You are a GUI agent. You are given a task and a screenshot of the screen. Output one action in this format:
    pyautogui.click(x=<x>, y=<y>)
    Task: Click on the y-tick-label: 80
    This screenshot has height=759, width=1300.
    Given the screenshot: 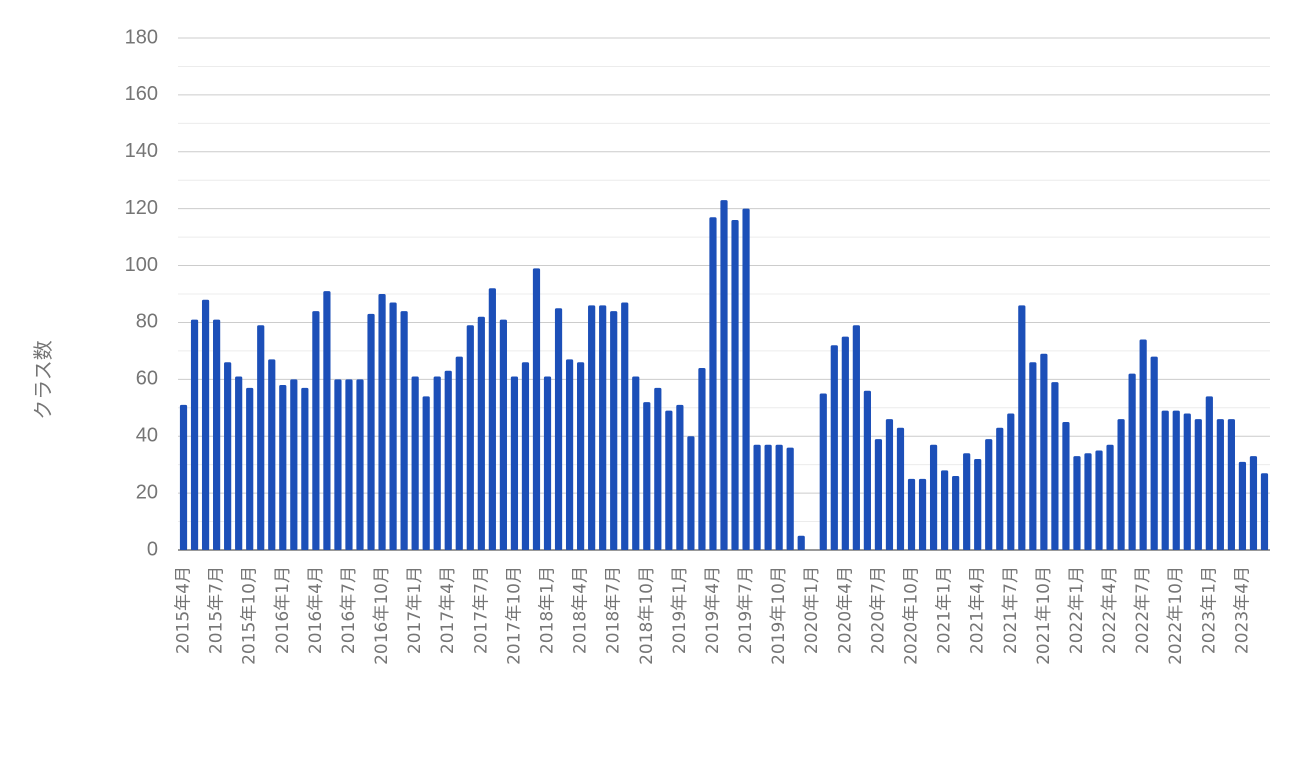 What is the action you would take?
    pyautogui.click(x=147, y=322)
    